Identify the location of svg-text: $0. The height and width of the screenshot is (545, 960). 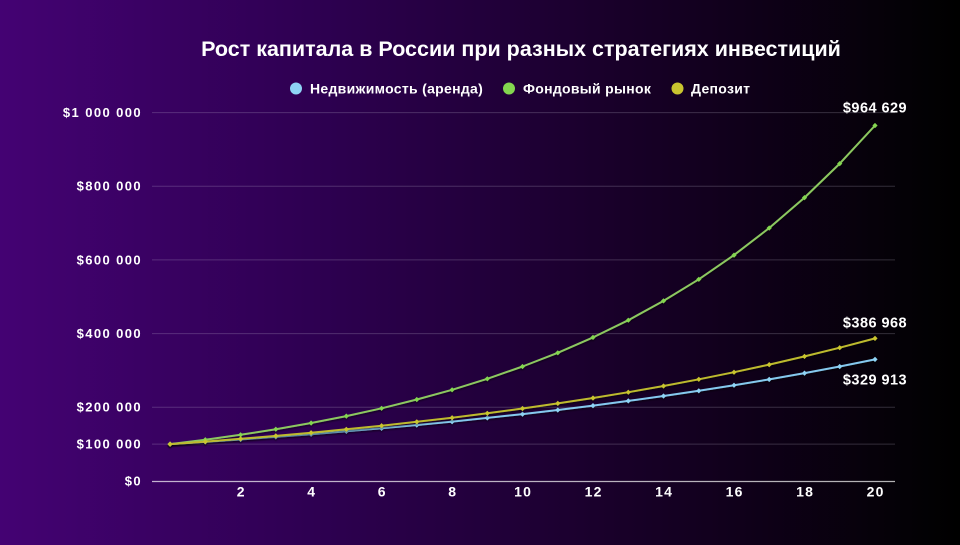
(133, 480).